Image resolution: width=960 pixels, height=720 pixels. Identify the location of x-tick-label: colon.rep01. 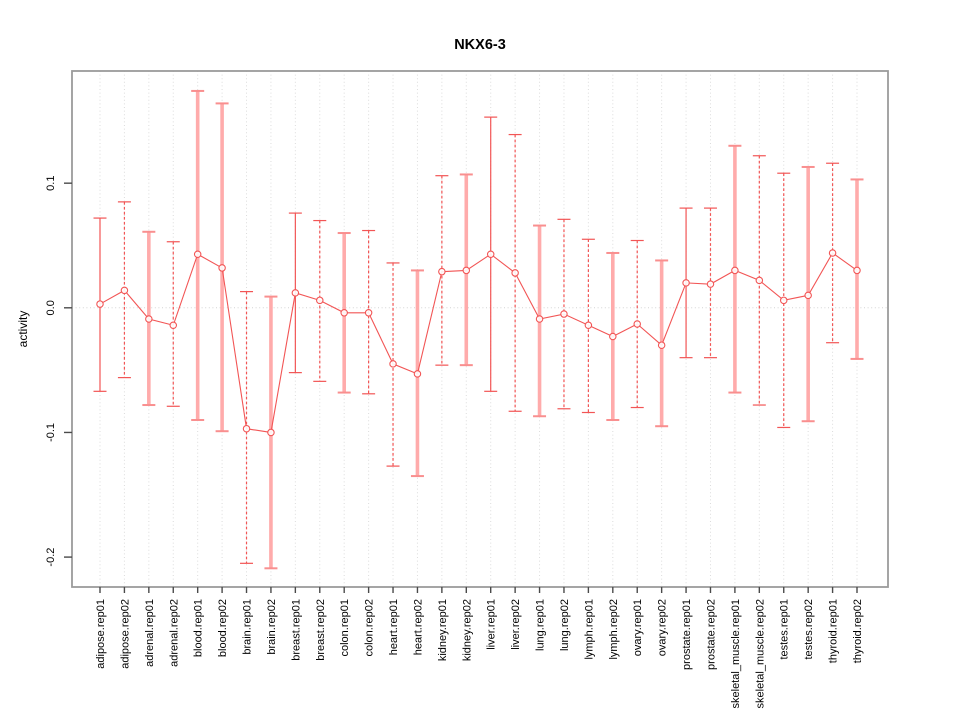
(345, 628).